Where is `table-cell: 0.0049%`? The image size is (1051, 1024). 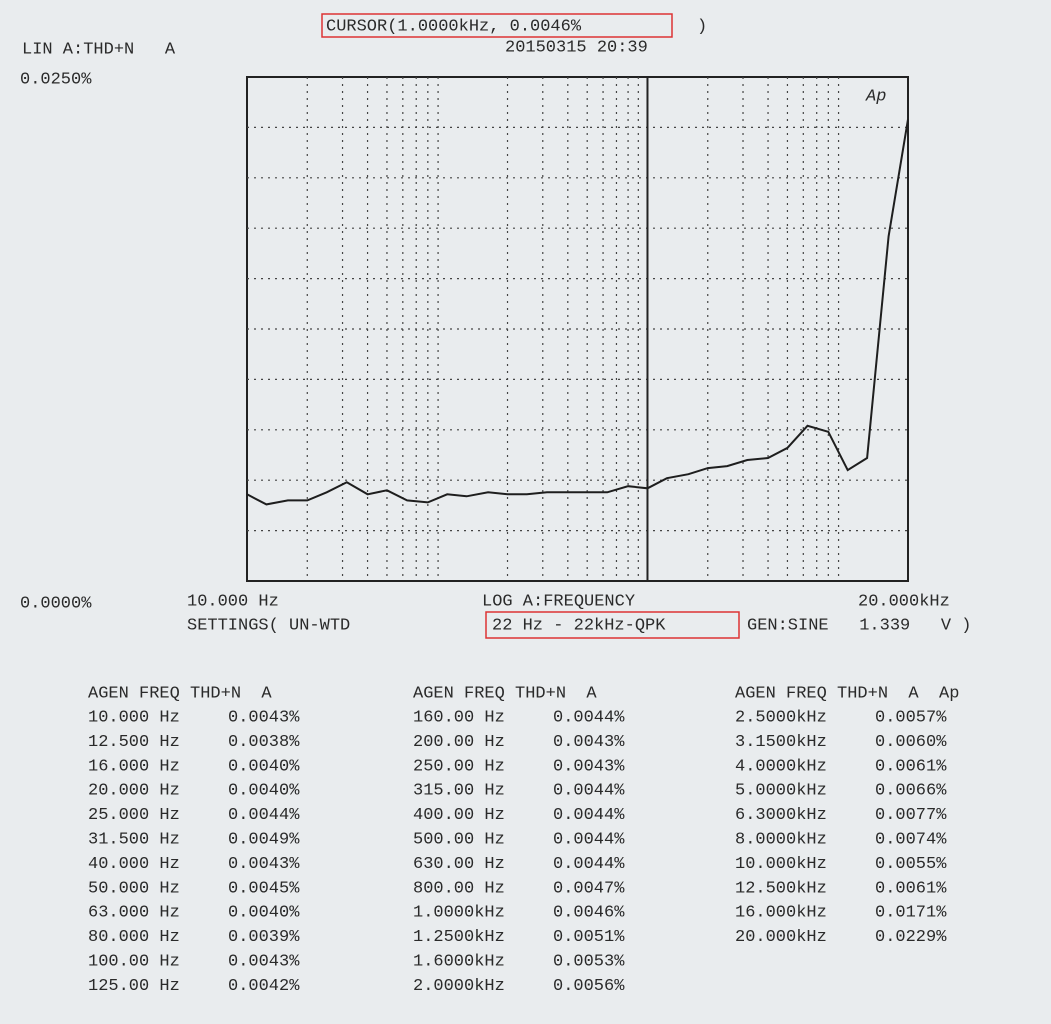 table-cell: 0.0049% is located at coordinates (264, 839).